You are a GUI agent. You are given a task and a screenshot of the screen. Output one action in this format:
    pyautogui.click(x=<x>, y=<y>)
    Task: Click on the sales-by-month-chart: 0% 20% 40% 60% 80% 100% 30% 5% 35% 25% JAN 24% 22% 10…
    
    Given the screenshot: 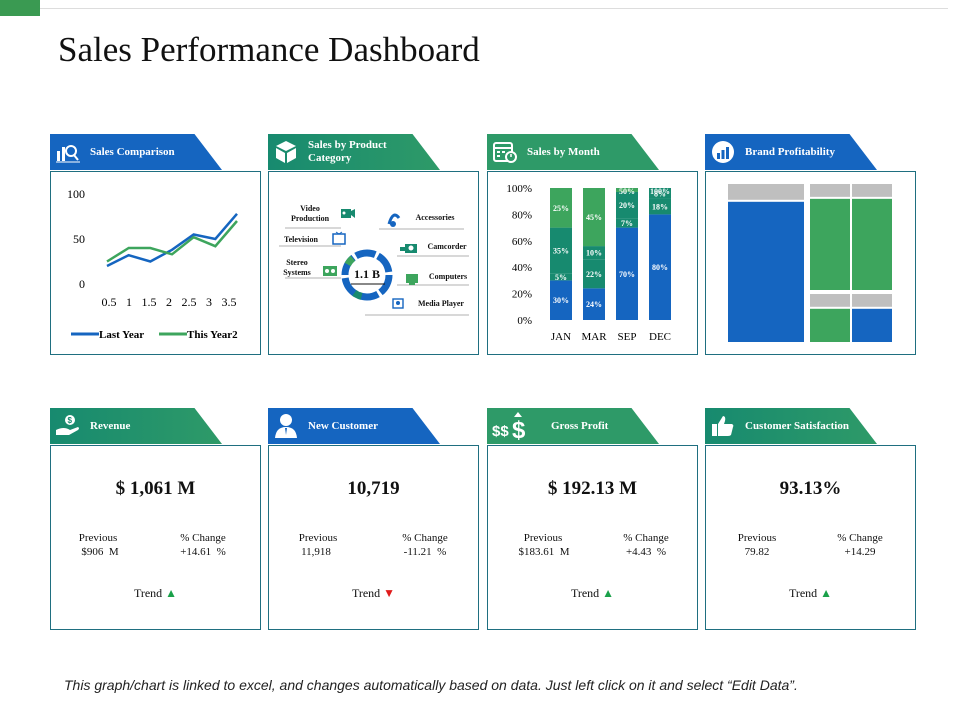 What is the action you would take?
    pyautogui.click(x=588, y=263)
    